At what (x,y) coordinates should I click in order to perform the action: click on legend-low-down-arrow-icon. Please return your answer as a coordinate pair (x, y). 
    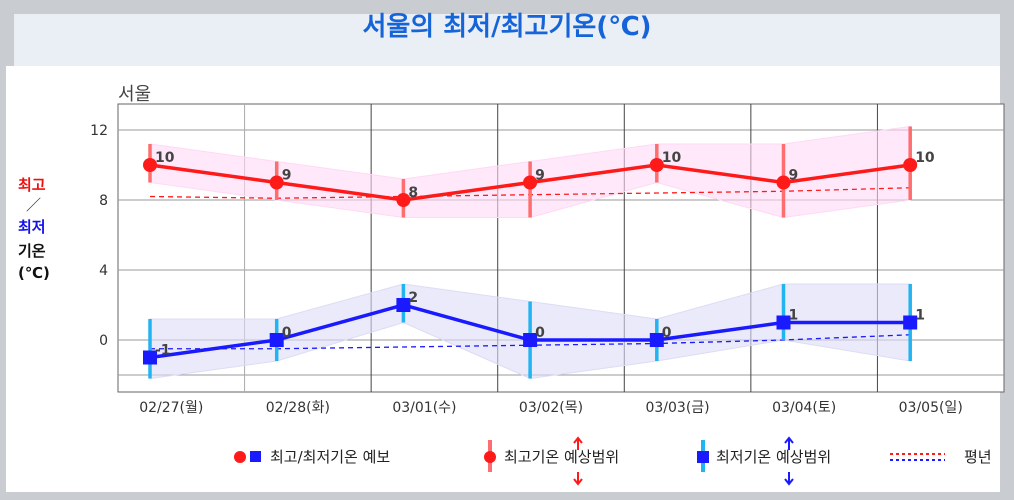
    Looking at the image, I should click on (789, 479).